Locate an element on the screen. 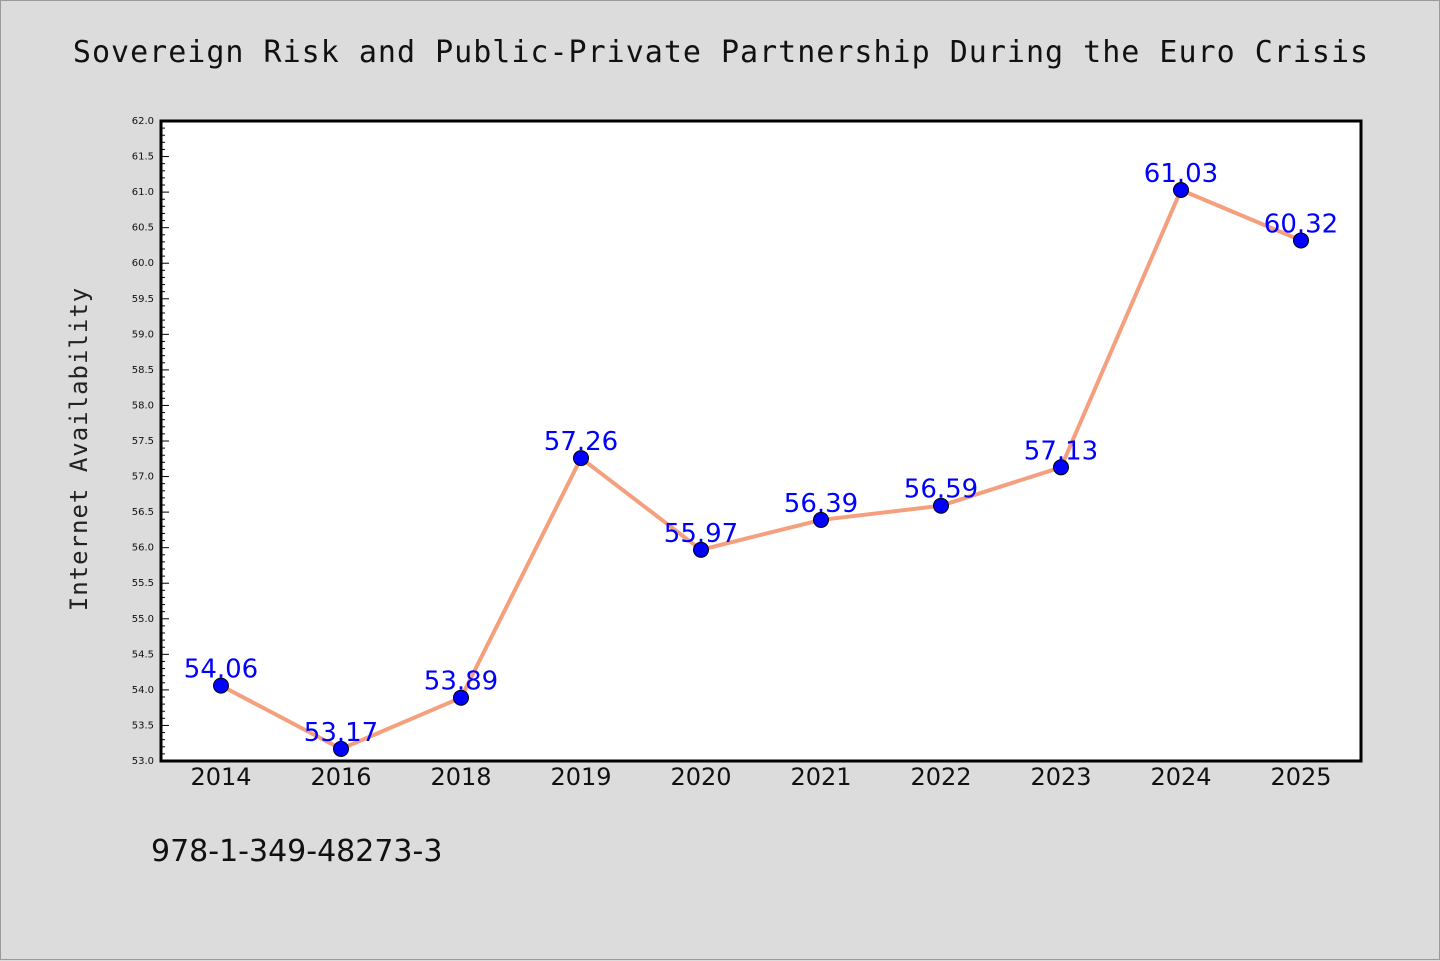 The image size is (1440, 961). x-tick-label: 2021 is located at coordinates (820, 777).